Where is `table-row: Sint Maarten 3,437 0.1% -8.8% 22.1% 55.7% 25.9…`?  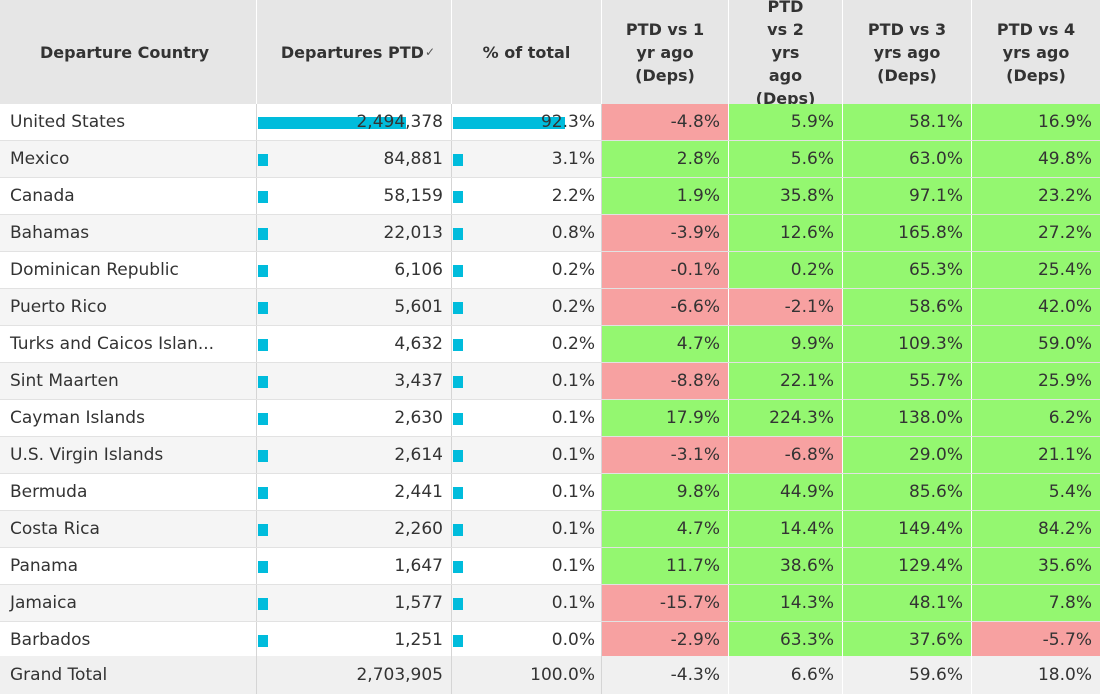
table-row: Sint Maarten 3,437 0.1% -8.8% 22.1% 55.7% 25.9… is located at coordinates (550, 381).